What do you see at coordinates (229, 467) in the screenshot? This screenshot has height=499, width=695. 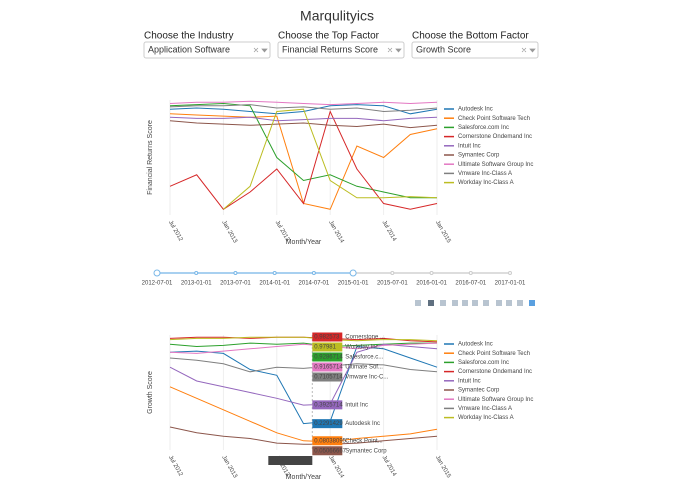 I see `x-tick-label: Jan 2013` at bounding box center [229, 467].